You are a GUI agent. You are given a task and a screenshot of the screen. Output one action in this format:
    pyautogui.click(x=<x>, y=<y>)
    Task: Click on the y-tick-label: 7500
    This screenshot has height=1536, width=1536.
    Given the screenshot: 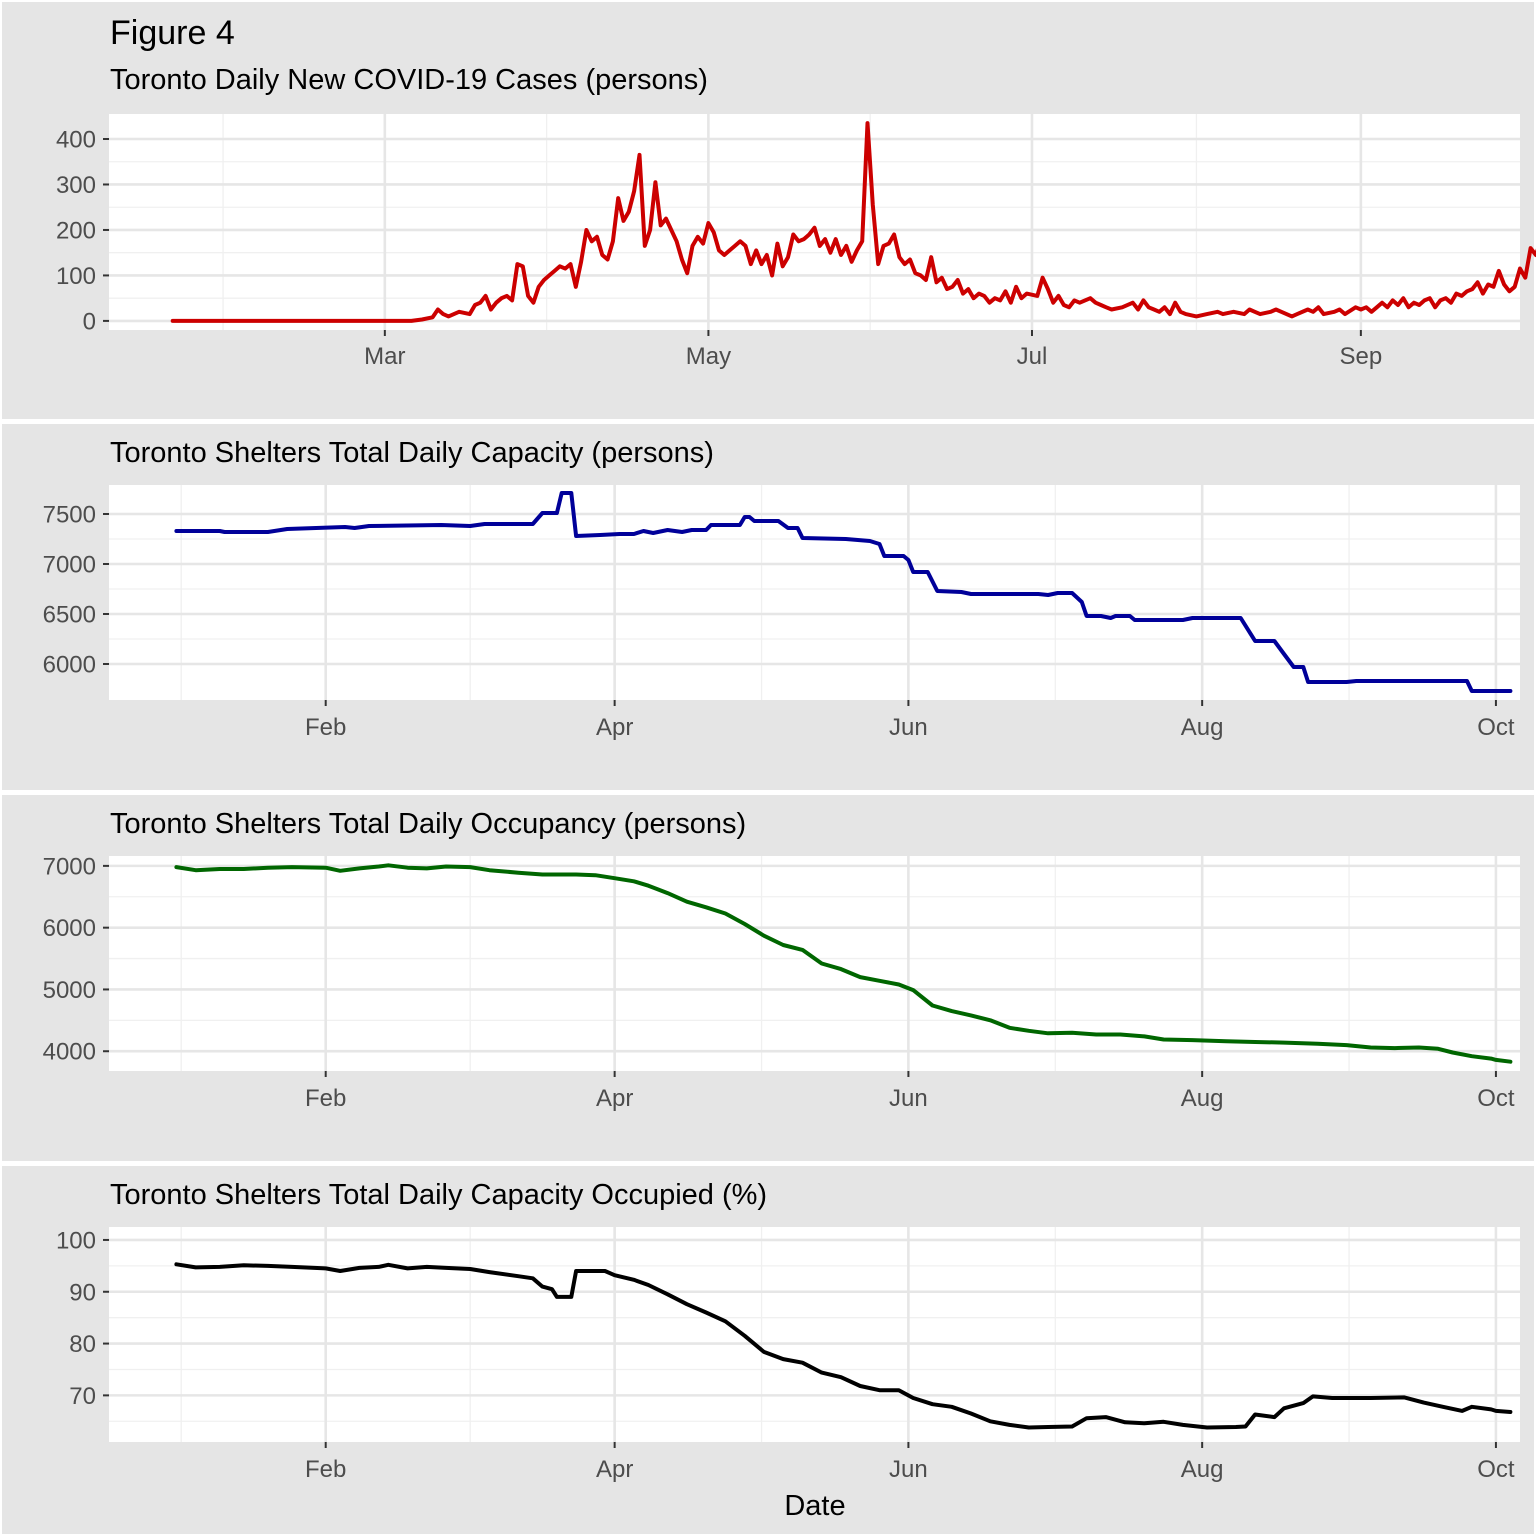 What is the action you would take?
    pyautogui.click(x=69, y=515)
    